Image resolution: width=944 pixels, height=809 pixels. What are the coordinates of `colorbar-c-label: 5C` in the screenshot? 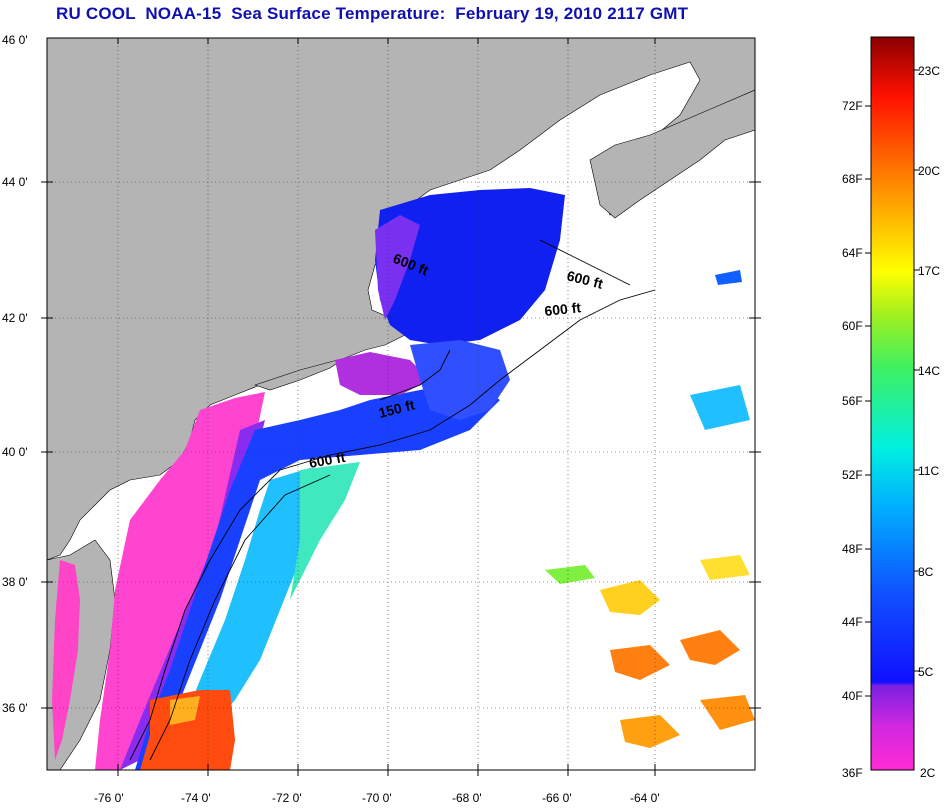 It's located at (926, 672).